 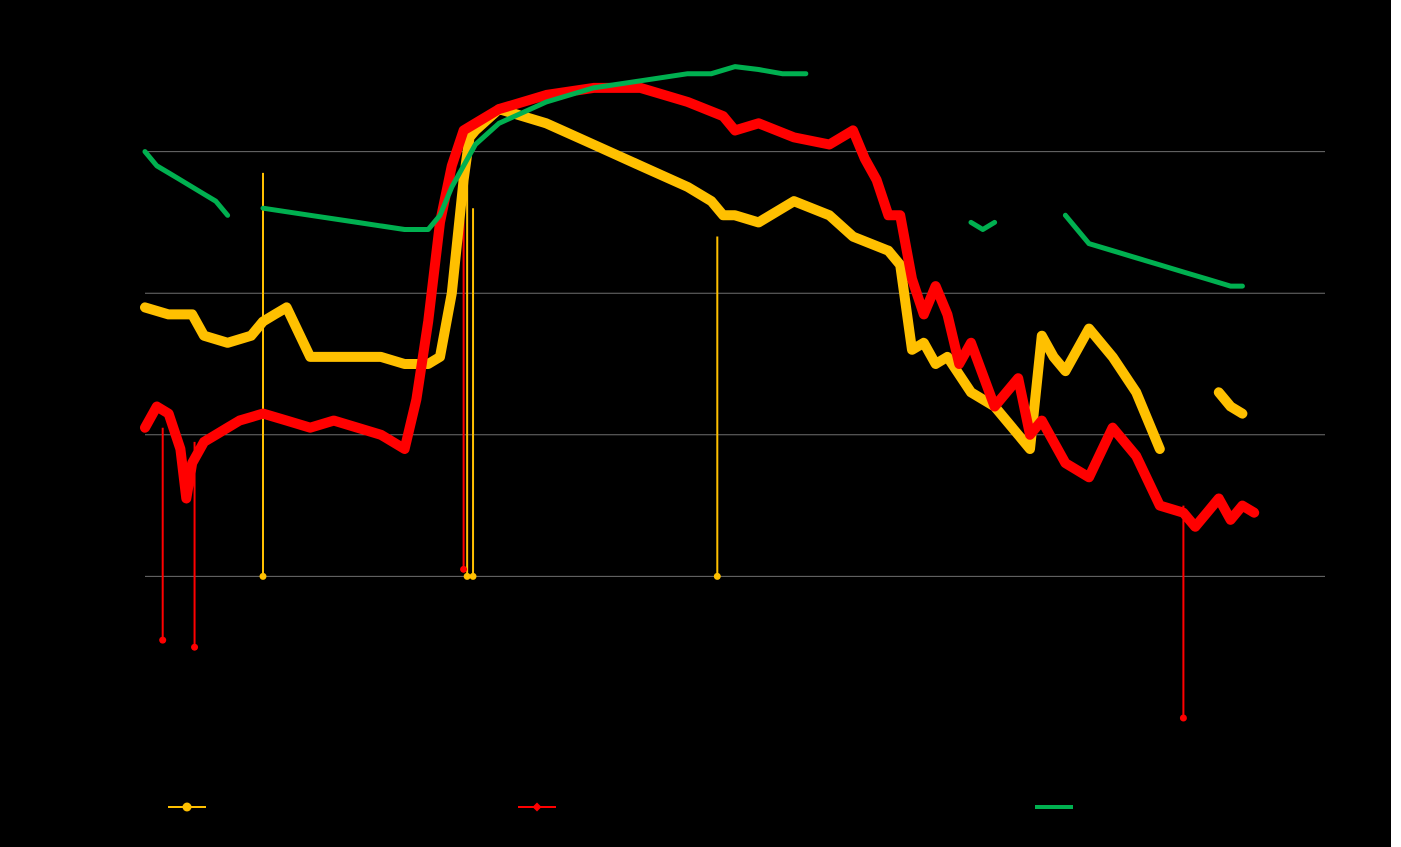 I want to click on legend-item-red, so click(x=537, y=807).